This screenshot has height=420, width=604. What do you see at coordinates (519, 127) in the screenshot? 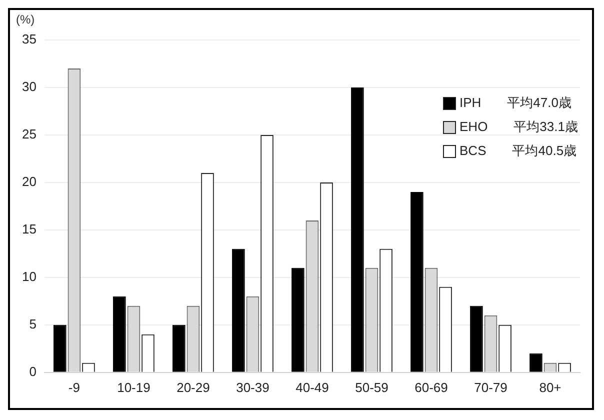
I see `legend-label: EHO 平均33.1歳` at bounding box center [519, 127].